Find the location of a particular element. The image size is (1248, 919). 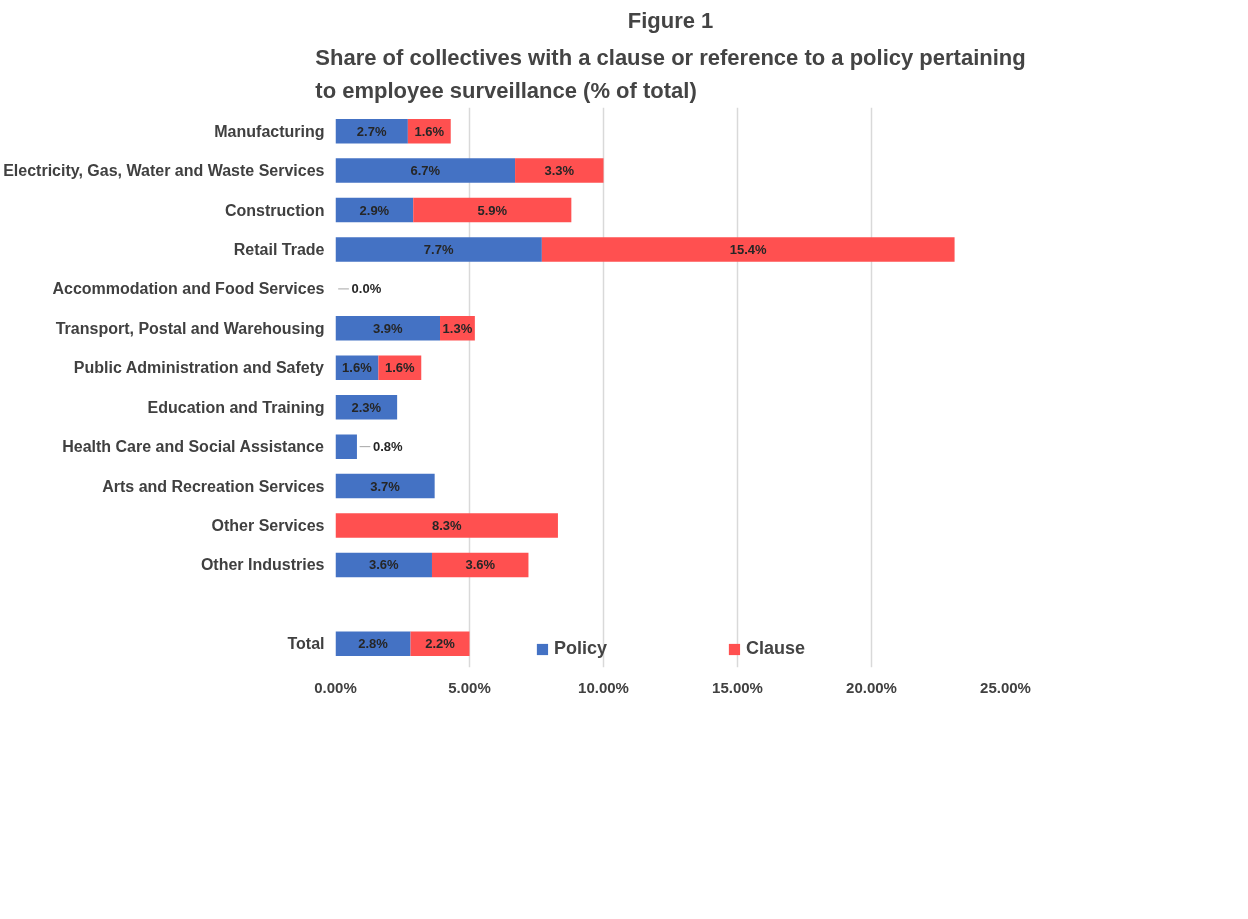

data-label: 3.9% is located at coordinates (388, 328).